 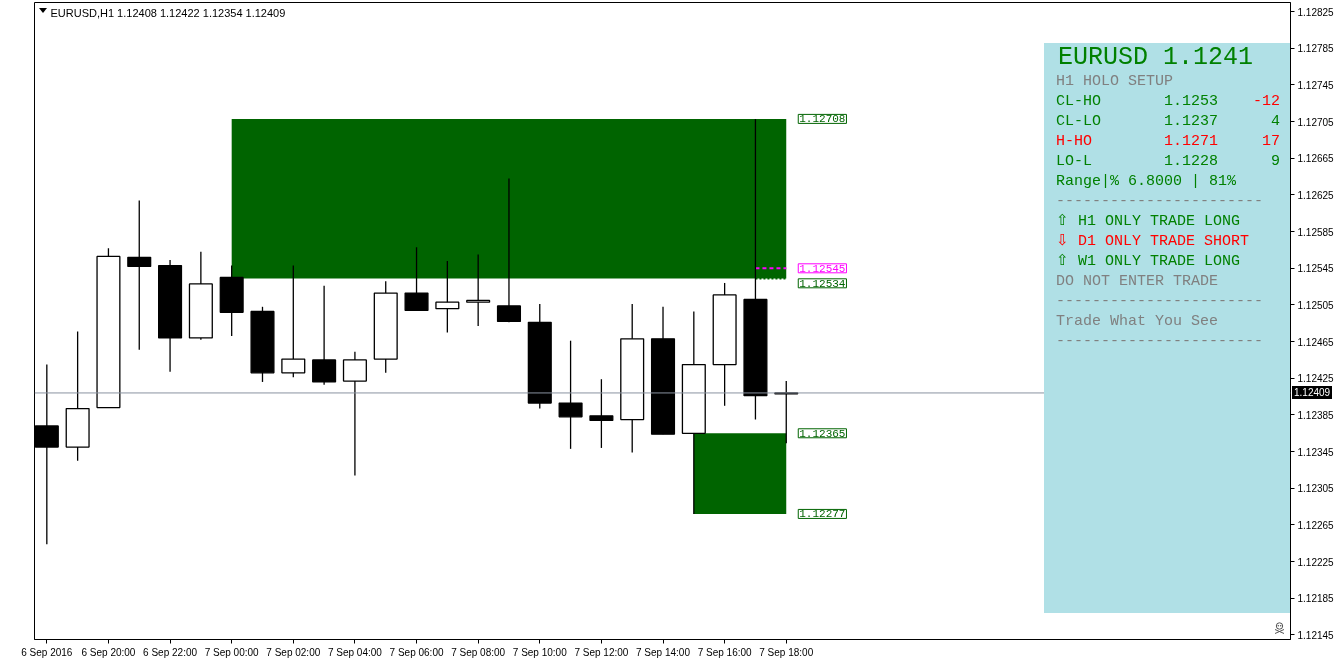 I want to click on data-label: 1.12545, so click(x=822, y=268).